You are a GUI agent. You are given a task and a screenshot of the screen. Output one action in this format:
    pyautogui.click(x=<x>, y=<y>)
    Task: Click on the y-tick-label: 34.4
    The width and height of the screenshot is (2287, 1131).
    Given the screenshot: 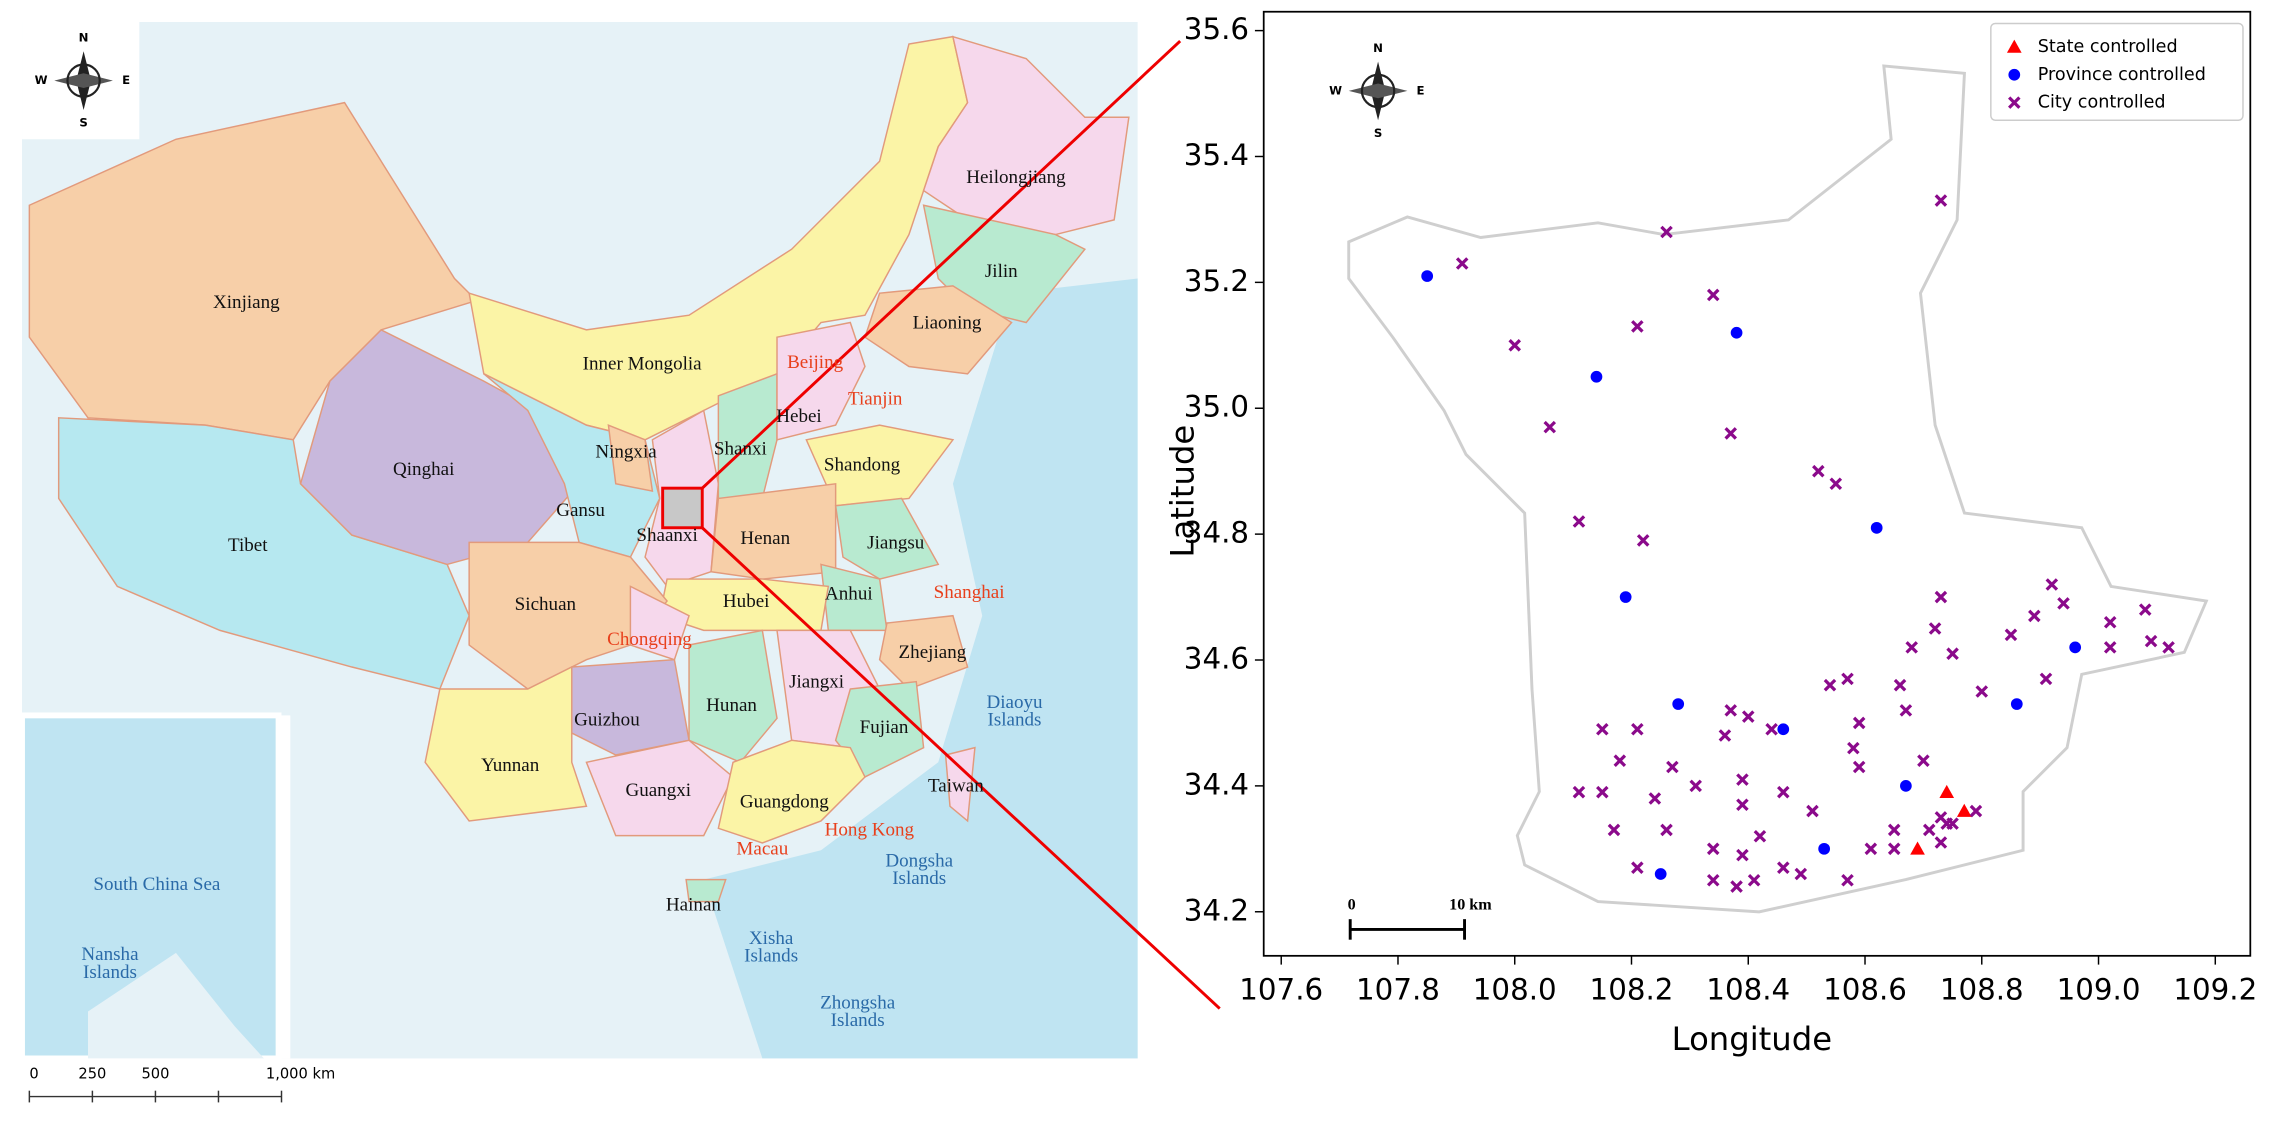 What is the action you would take?
    pyautogui.click(x=1216, y=784)
    